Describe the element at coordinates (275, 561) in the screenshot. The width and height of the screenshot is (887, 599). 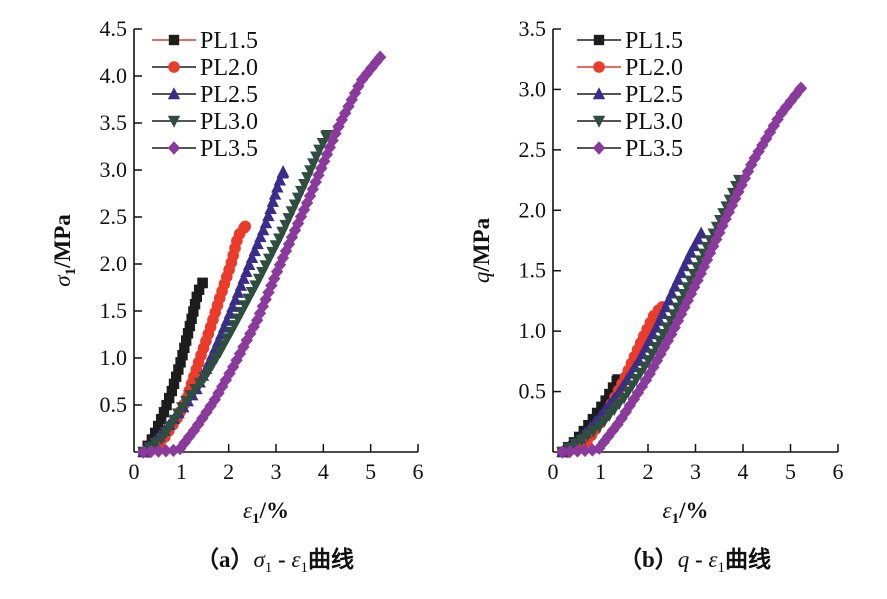
I see `chart-caption: （a）σ1 - ε1曲线` at that location.